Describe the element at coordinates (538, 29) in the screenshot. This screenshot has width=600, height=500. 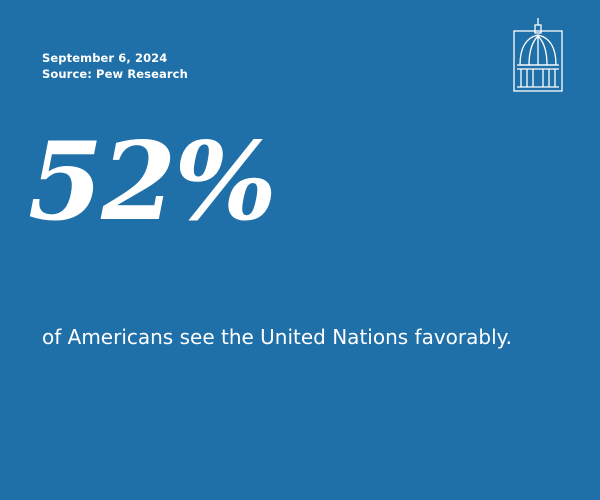
I see `logo-lantern` at that location.